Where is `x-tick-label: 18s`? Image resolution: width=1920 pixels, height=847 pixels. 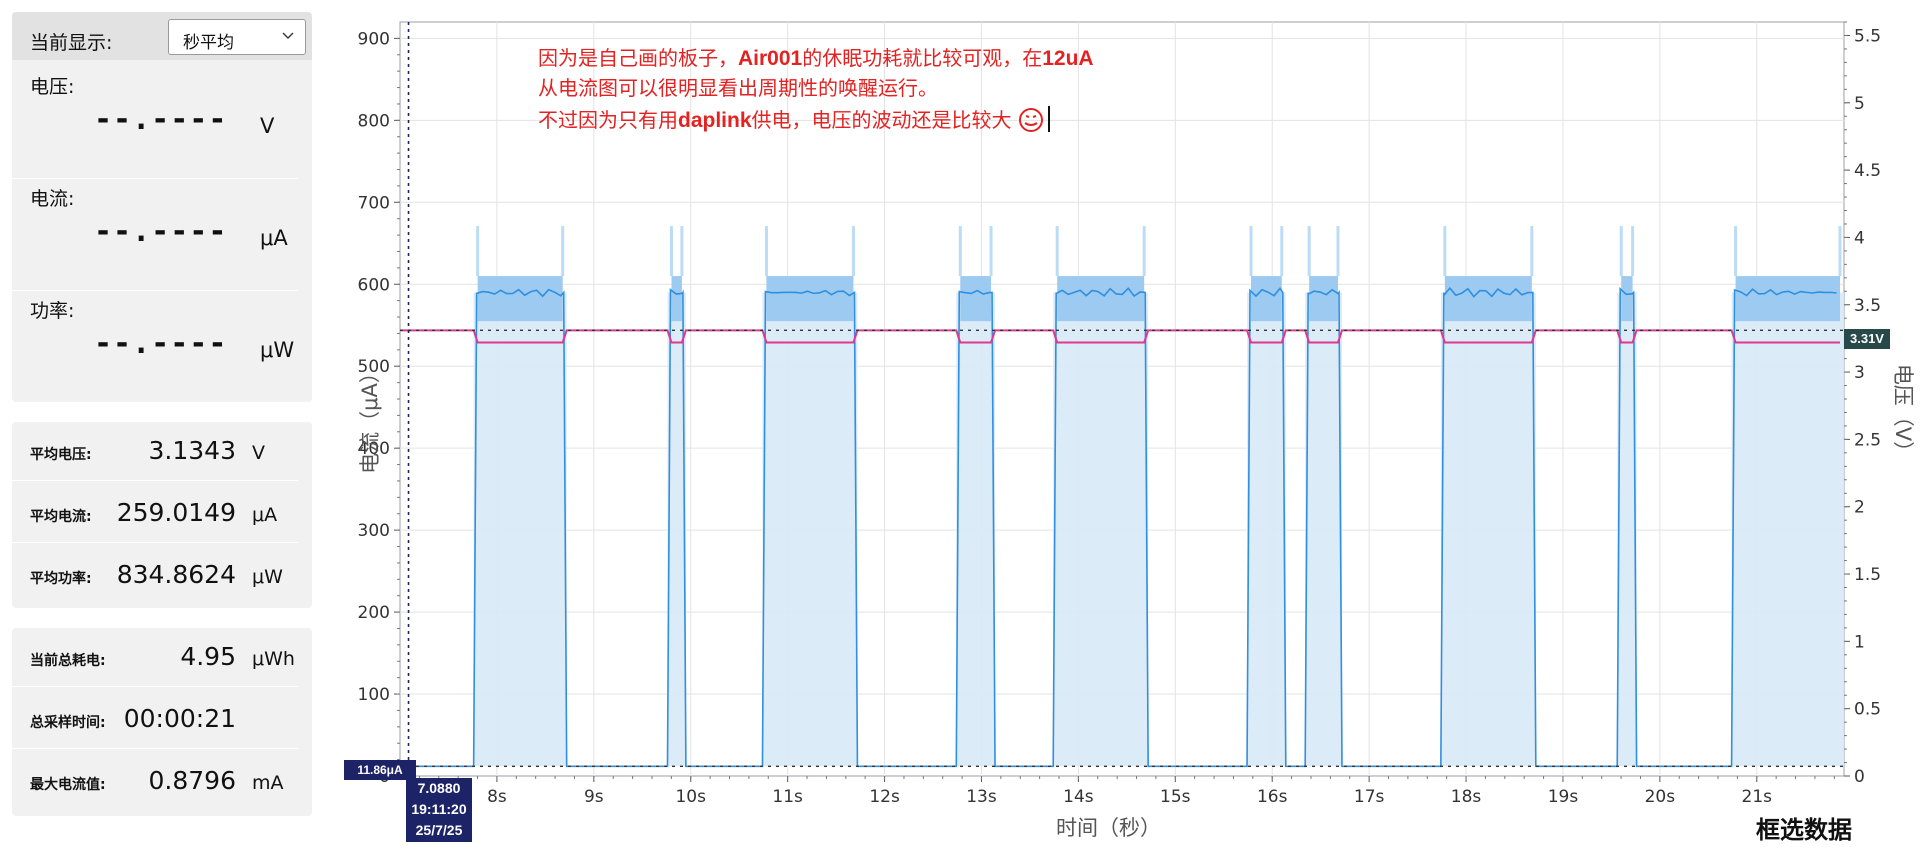
x-tick-label: 18s is located at coordinates (1466, 797).